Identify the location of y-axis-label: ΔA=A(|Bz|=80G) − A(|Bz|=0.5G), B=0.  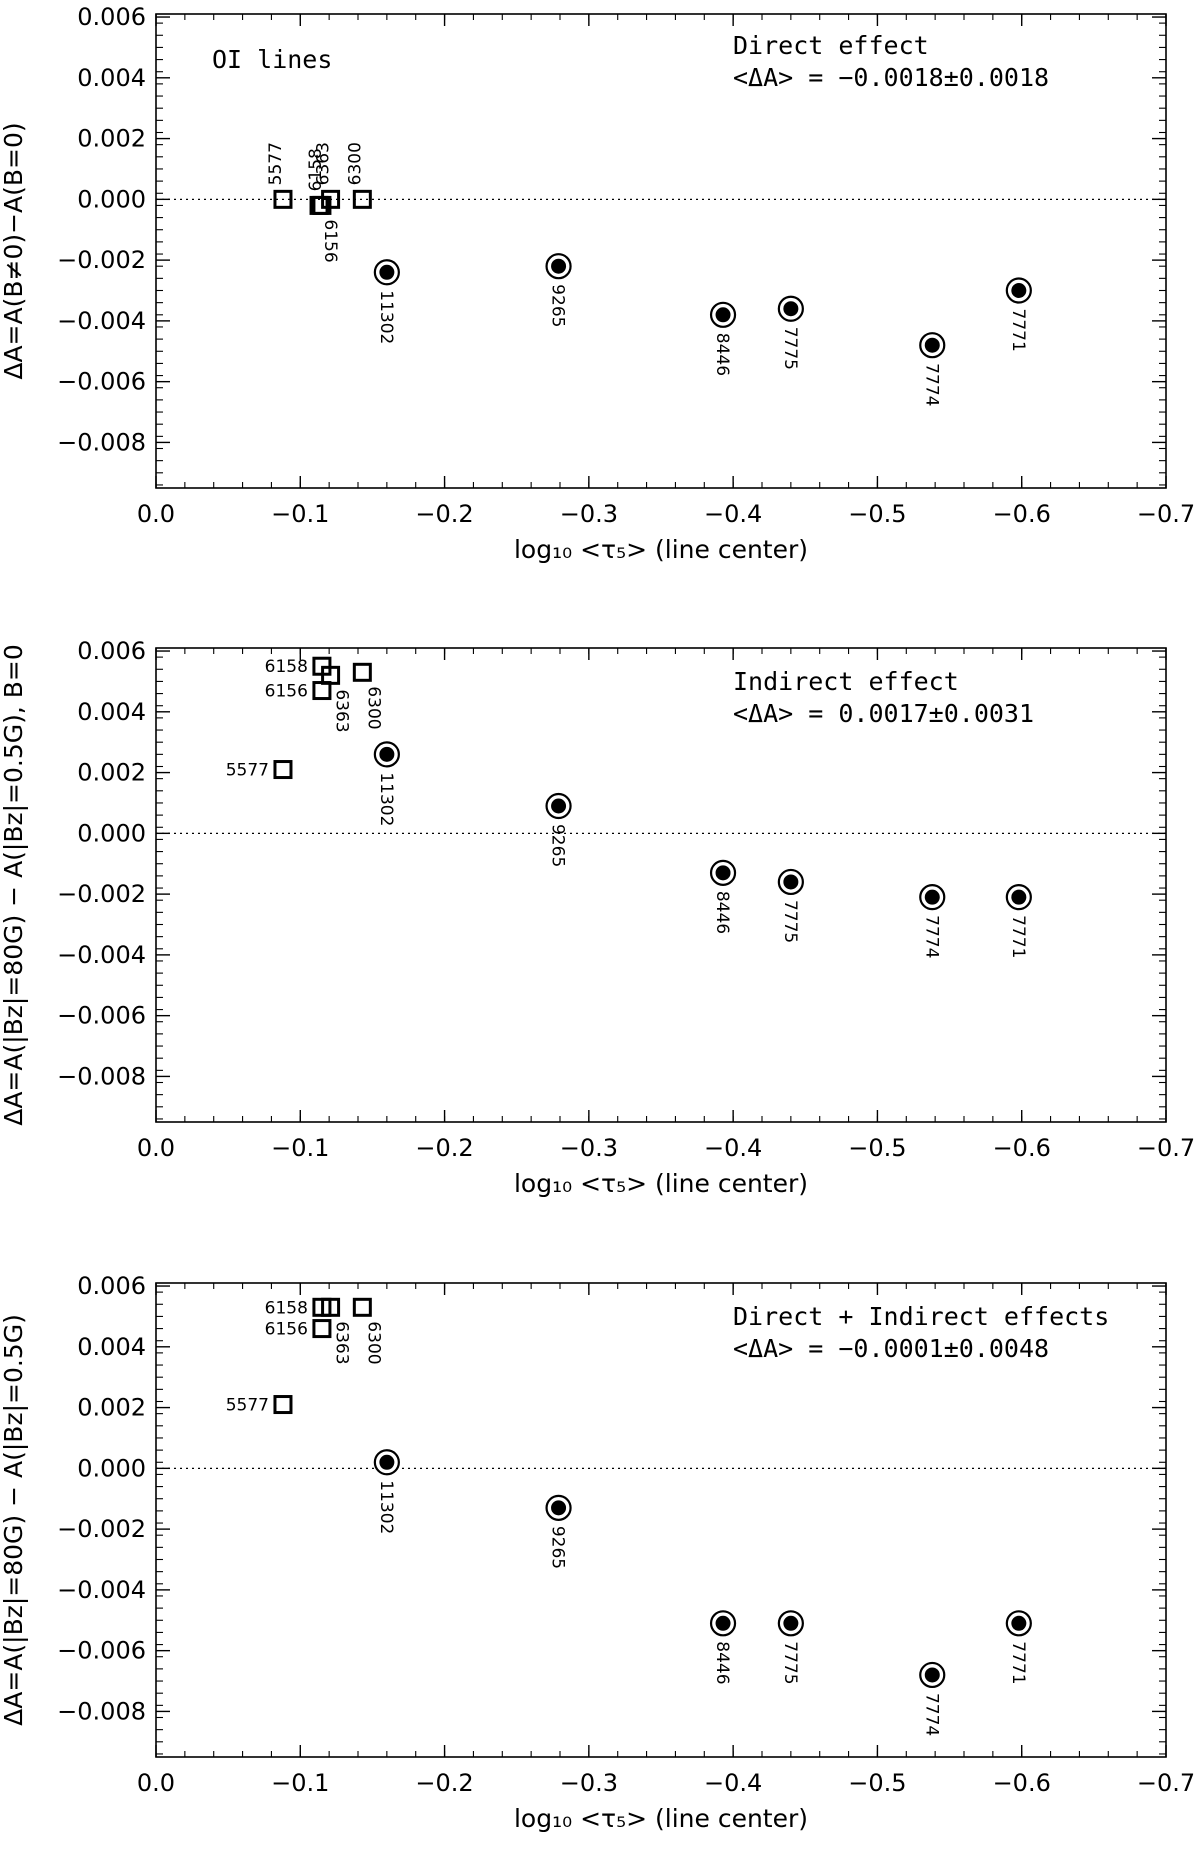
(14, 885).